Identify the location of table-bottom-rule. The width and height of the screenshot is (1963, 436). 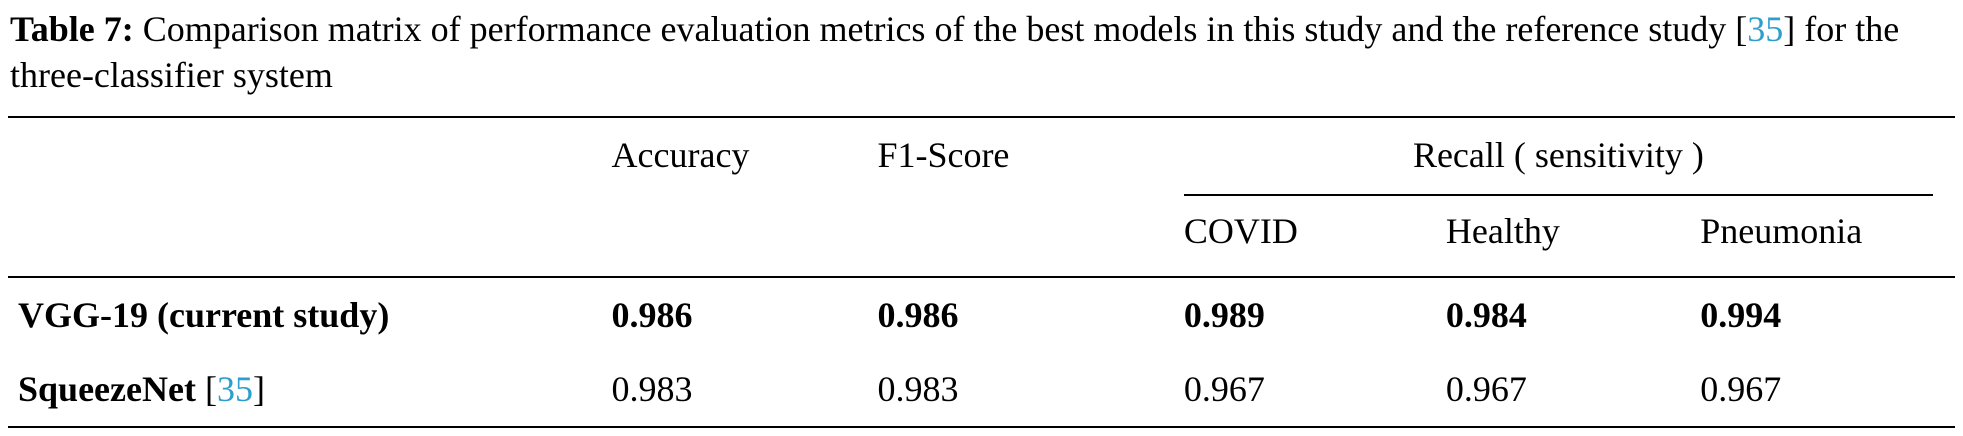
(981, 427).